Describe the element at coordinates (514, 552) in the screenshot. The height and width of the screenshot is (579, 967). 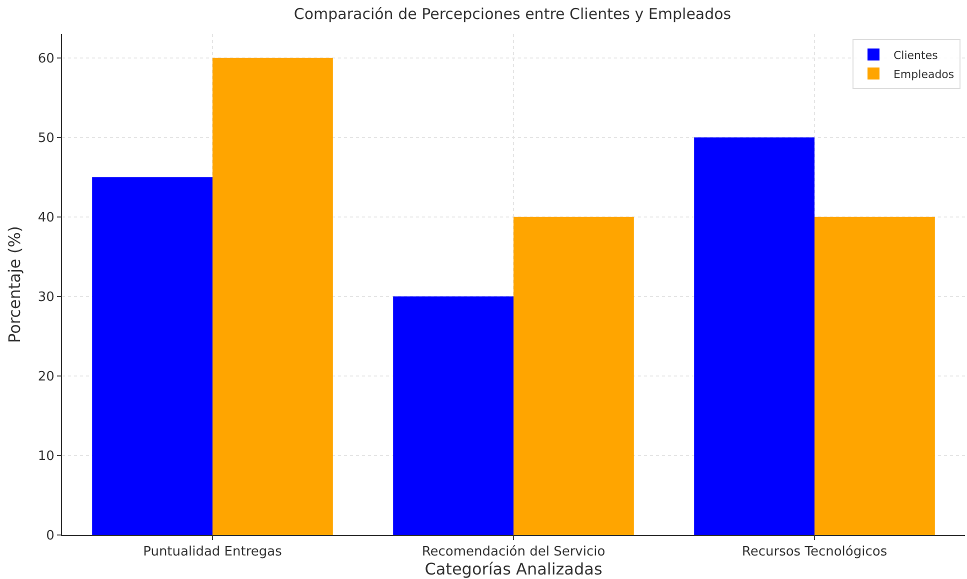
I see `x-tick-label: Recomendación del Servicio` at that location.